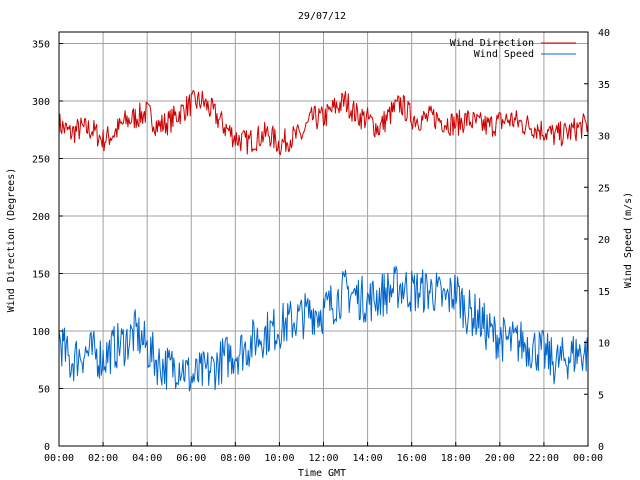 This screenshot has width=640, height=480. Describe the element at coordinates (235, 458) in the screenshot. I see `x-tick-label: 08:00` at that location.